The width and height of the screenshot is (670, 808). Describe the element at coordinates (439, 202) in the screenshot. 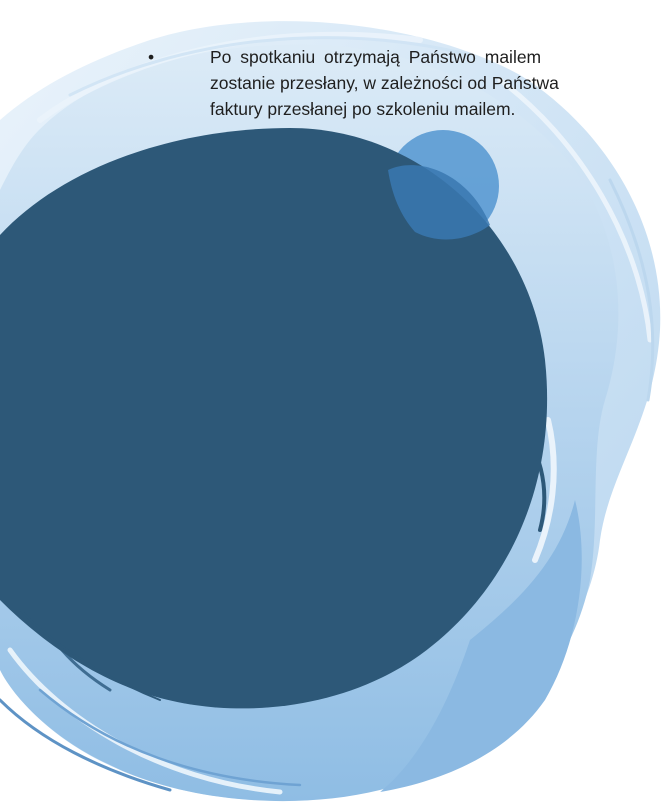

I see `circle-overlap` at that location.